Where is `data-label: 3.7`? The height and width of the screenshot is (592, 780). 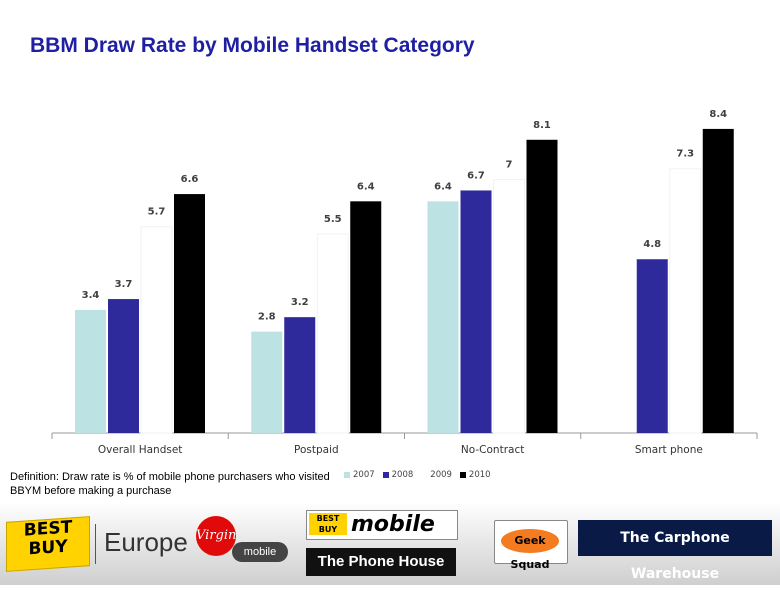 data-label: 3.7 is located at coordinates (124, 284).